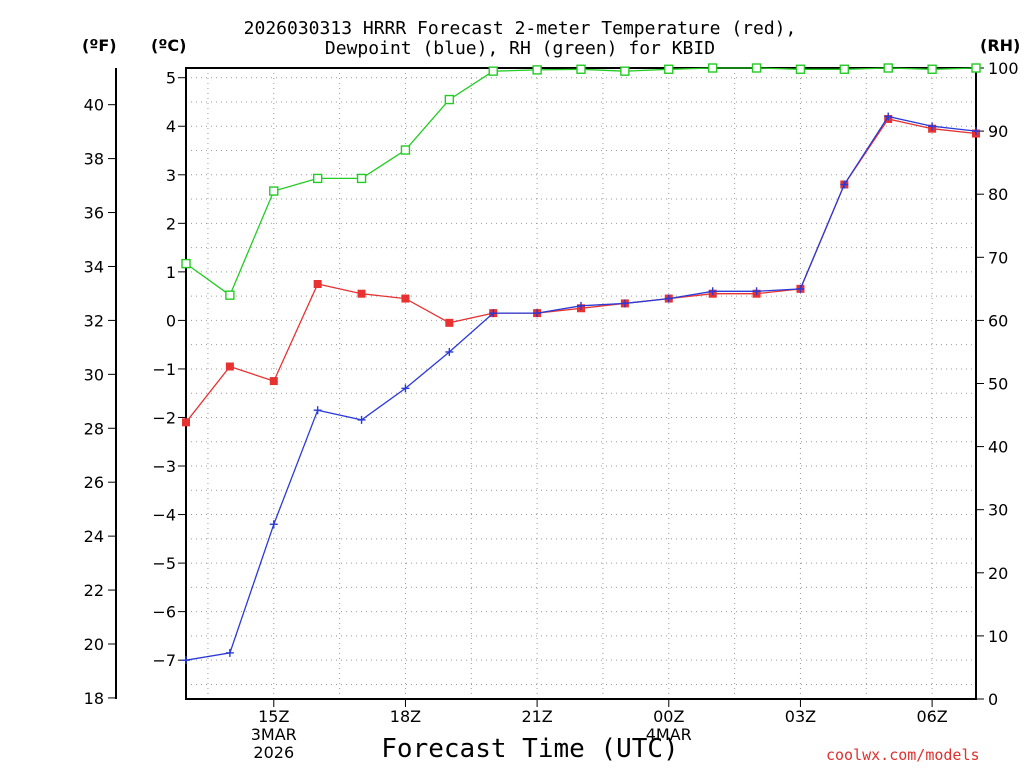 The height and width of the screenshot is (768, 1024). I want to click on fahrenheit-tick-label: 20, so click(94, 644).